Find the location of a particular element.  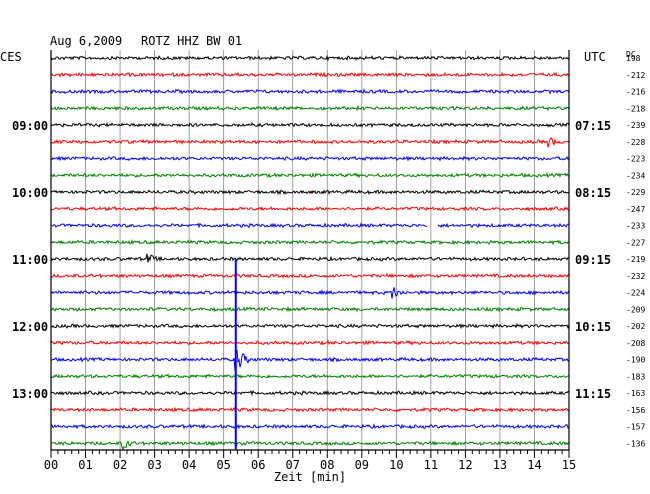

x-tick-label: 00 is located at coordinates (51, 465).